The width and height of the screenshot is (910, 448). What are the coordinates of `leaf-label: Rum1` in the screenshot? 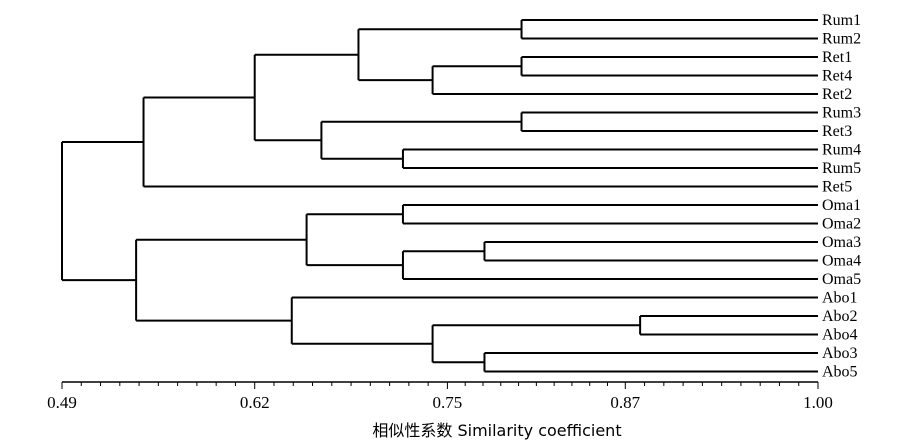 It's located at (841, 20).